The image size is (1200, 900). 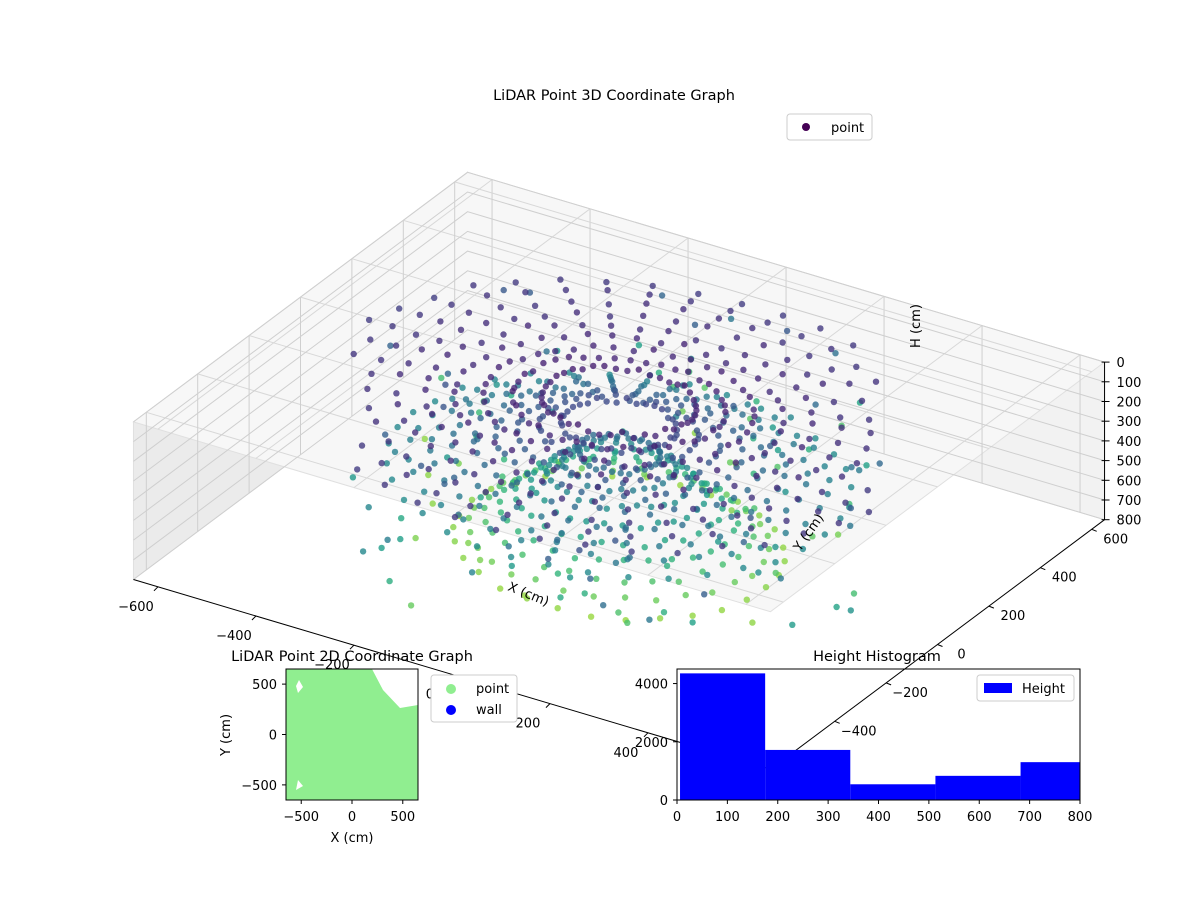 I want to click on hist-title: Height Histogram, so click(x=877, y=657).